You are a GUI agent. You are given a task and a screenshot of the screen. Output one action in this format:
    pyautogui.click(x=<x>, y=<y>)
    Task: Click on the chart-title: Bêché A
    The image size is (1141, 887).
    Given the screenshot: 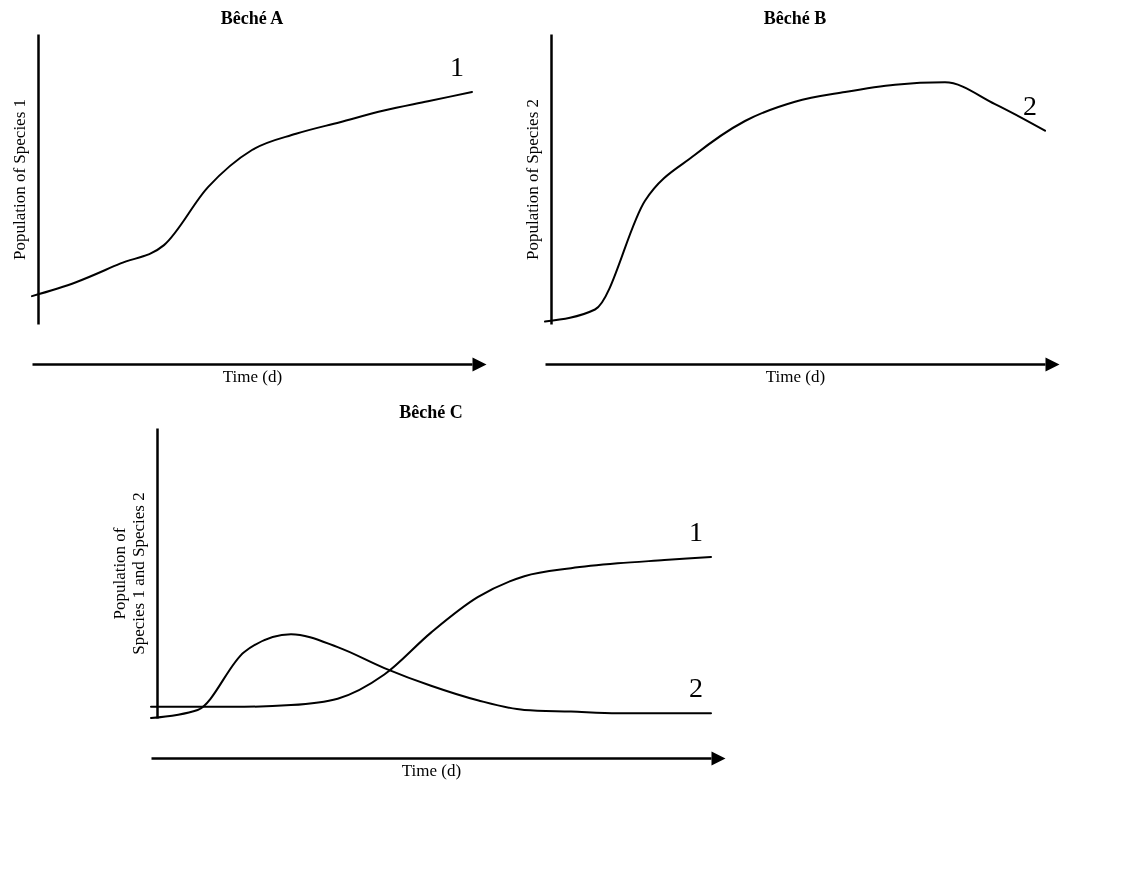 What is the action you would take?
    pyautogui.click(x=252, y=18)
    